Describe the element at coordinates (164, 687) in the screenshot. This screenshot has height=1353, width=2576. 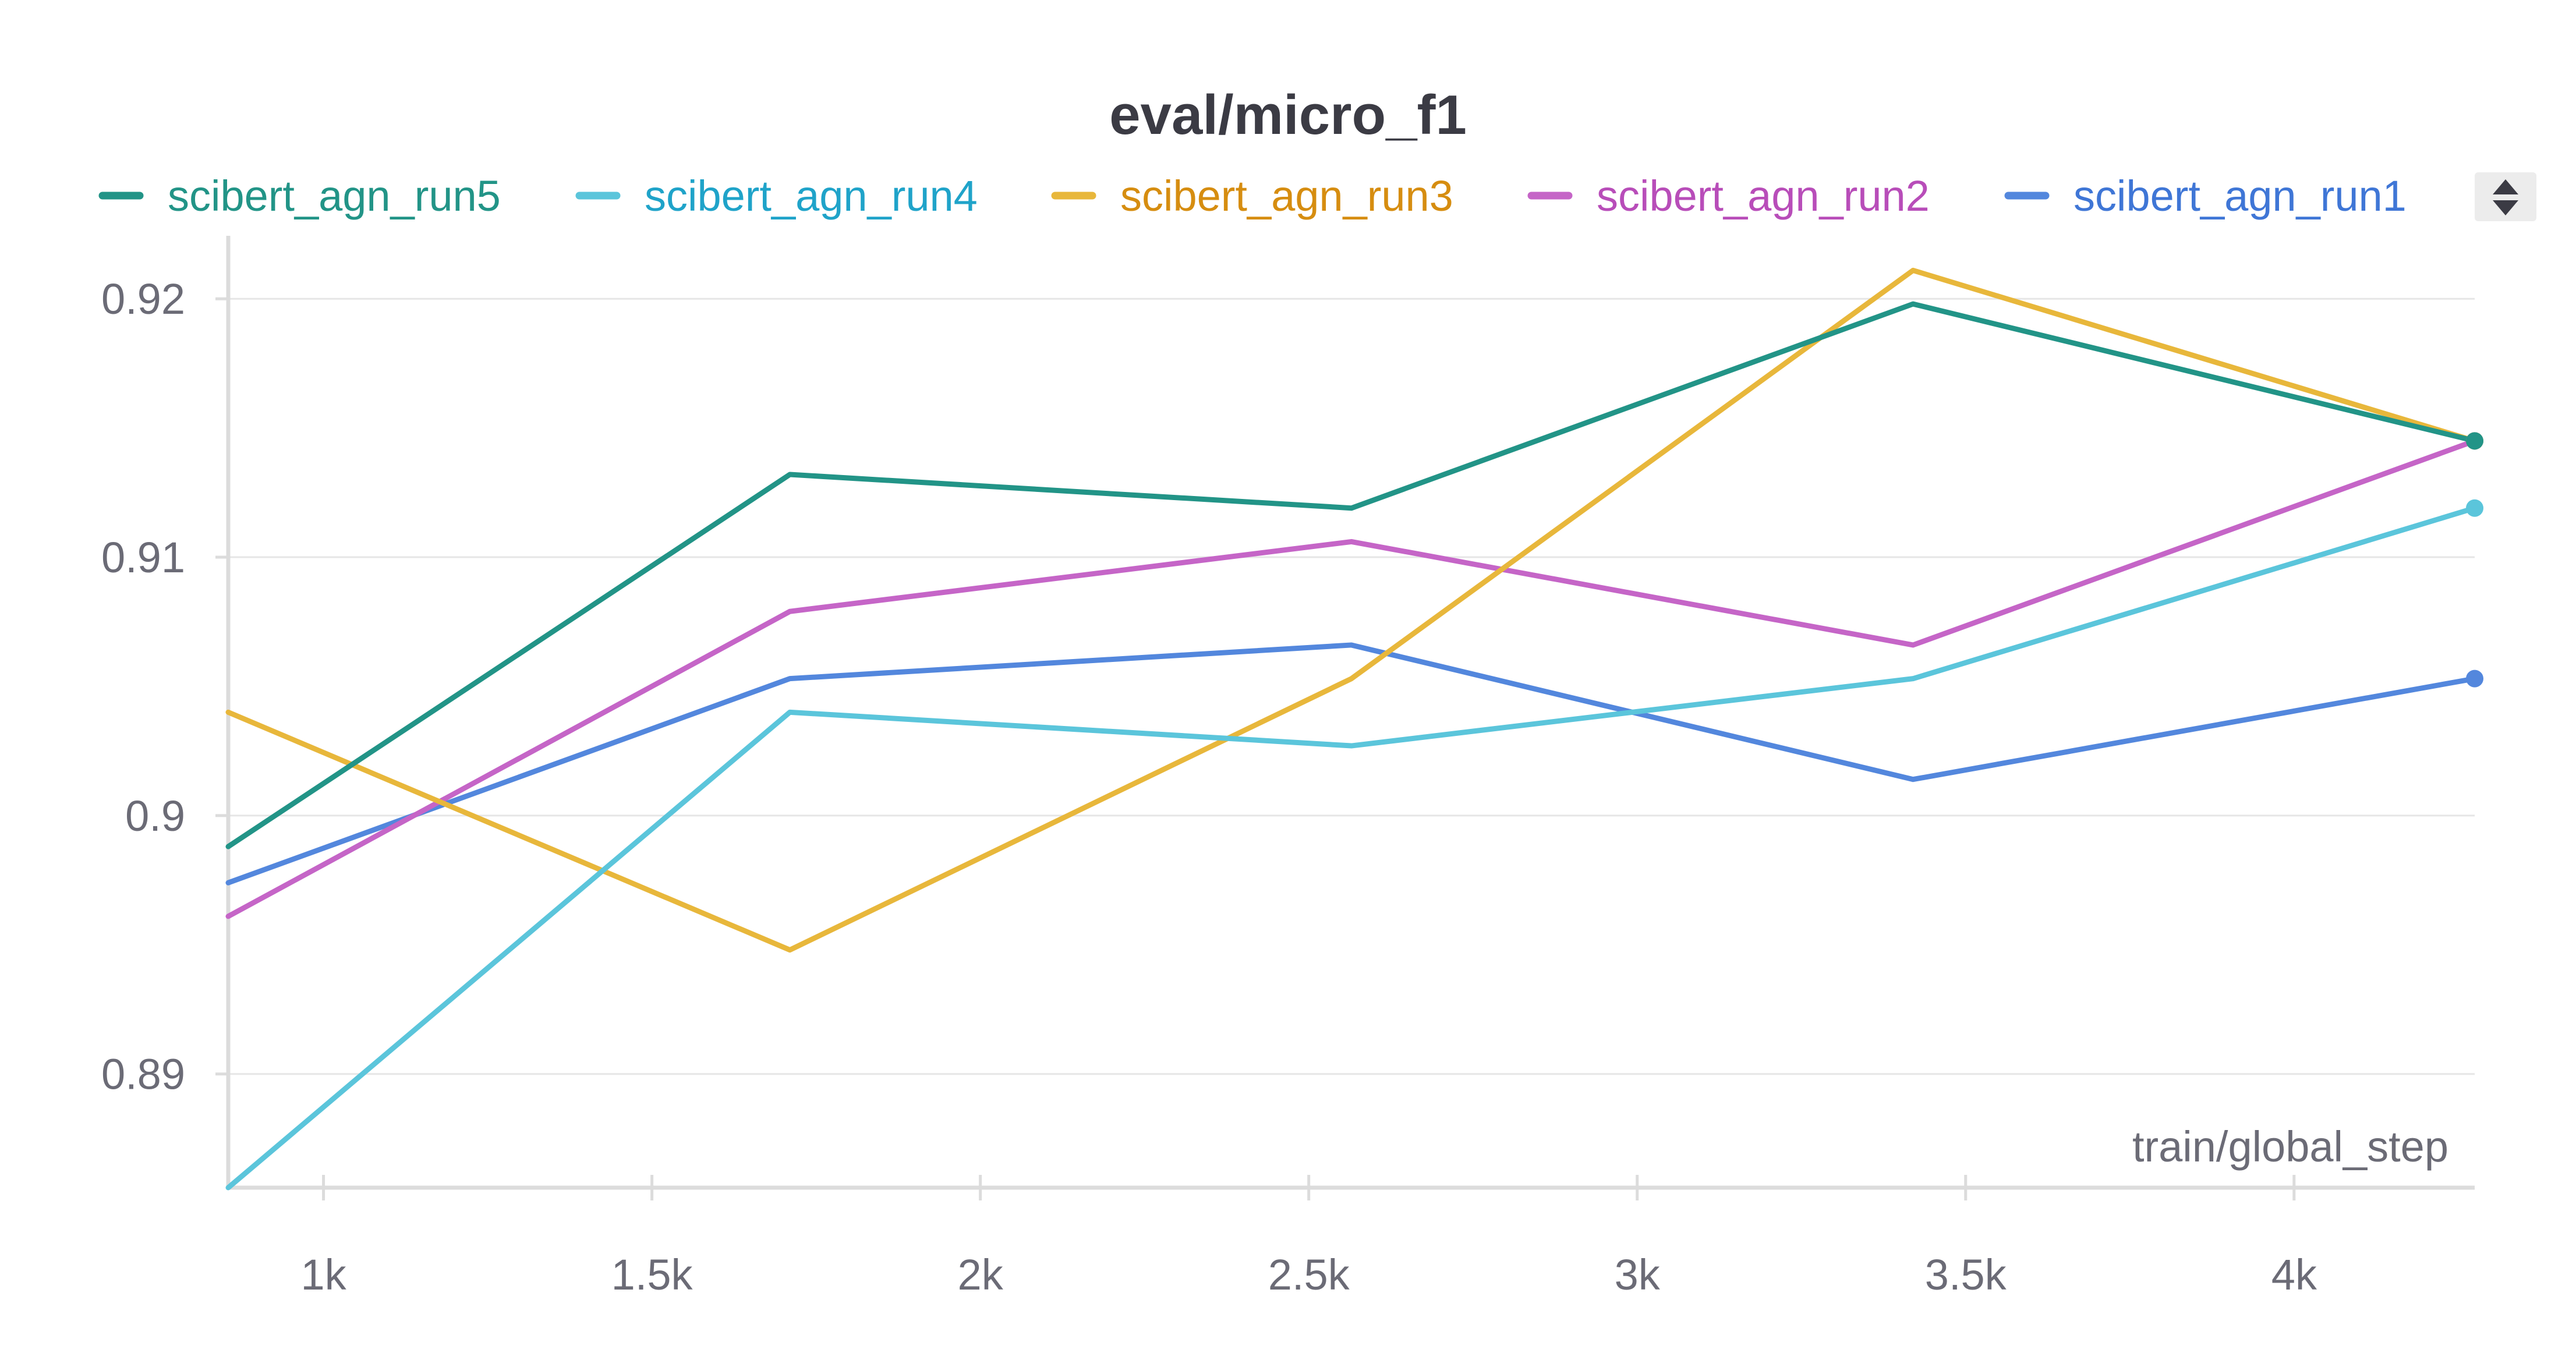
I see `y-axis-ticks: 0.89 0.9 0.91 0.92` at that location.